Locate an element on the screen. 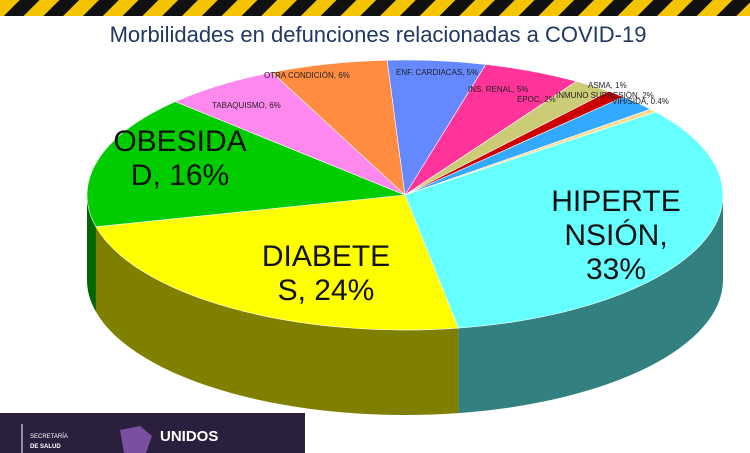 The width and height of the screenshot is (750, 453). slice-side is located at coordinates (91, 253).